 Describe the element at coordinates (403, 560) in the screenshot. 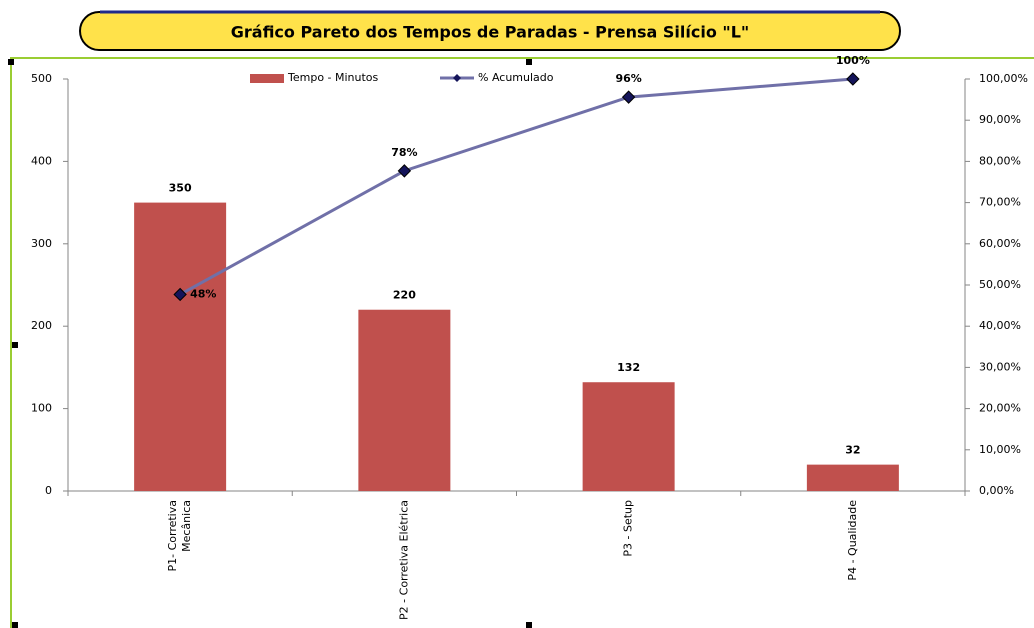

I see `x-tick-label: P2 - Corretiva Elétrica` at that location.